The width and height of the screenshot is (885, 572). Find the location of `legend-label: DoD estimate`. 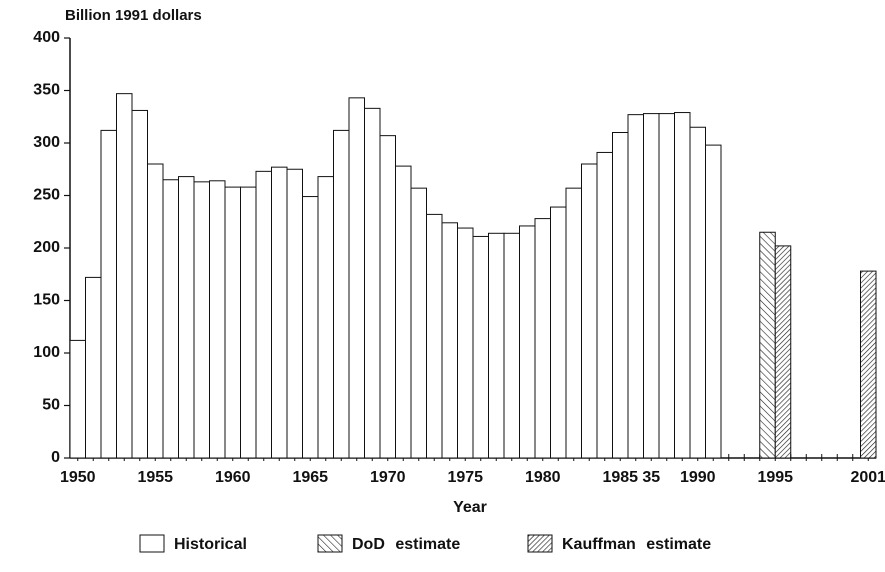

legend-label: DoD estimate is located at coordinates (406, 544).